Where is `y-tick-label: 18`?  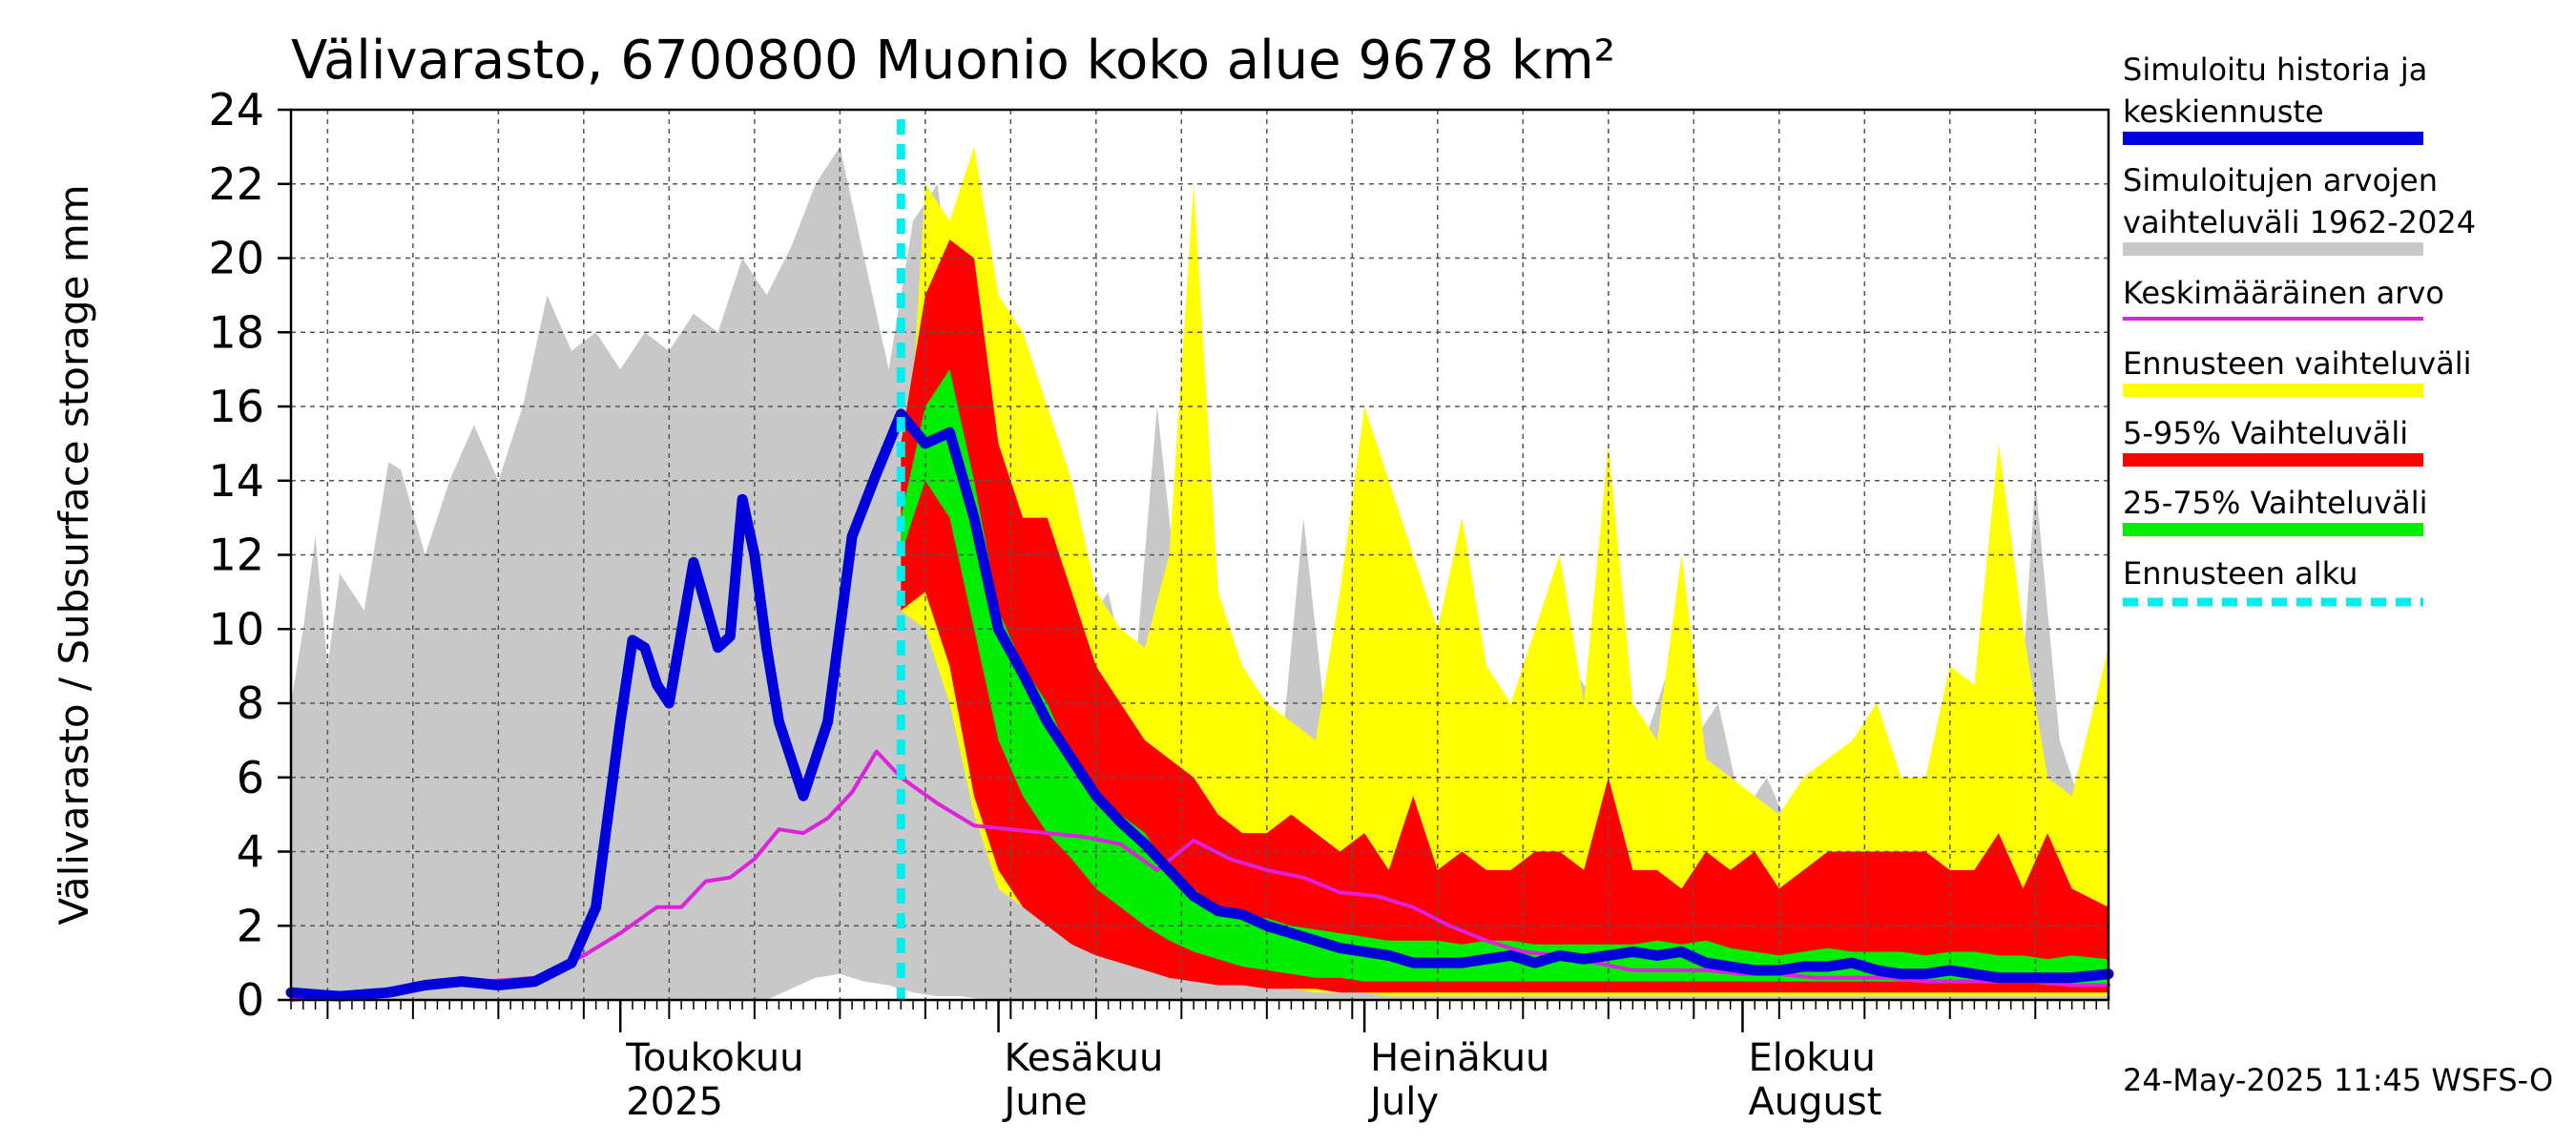 y-tick-label: 18 is located at coordinates (236, 332).